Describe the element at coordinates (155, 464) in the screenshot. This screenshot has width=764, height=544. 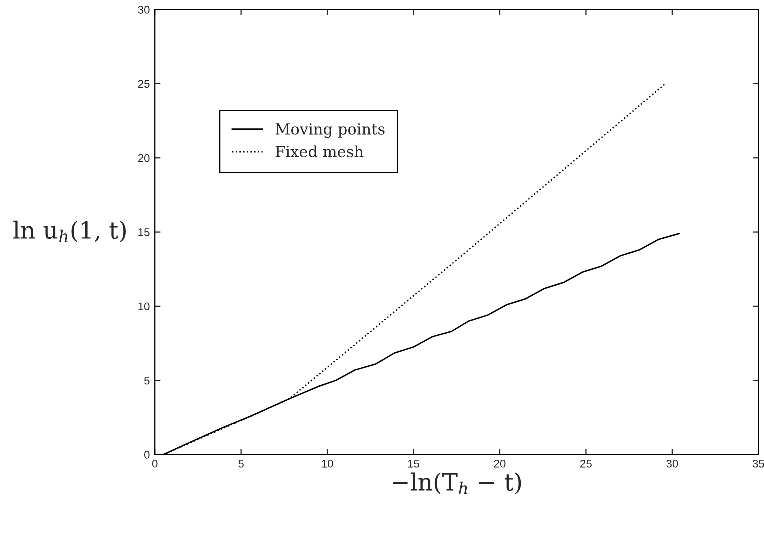
I see `x-tick-label: 0` at that location.